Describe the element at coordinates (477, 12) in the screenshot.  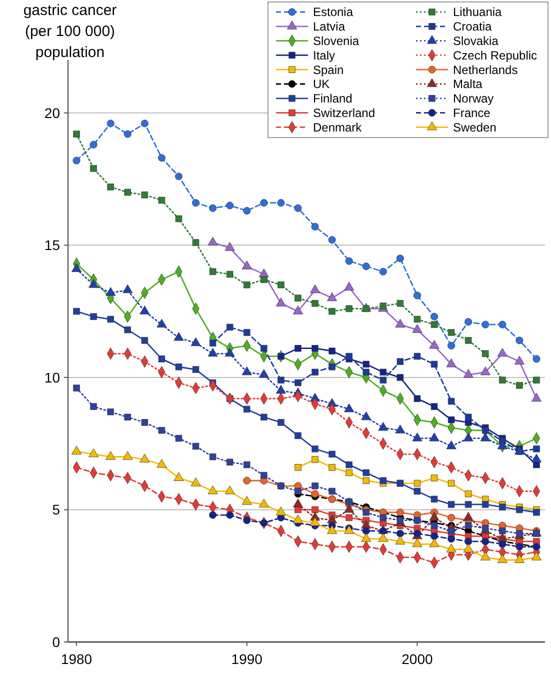
I see `legend-label: Lithuania` at that location.